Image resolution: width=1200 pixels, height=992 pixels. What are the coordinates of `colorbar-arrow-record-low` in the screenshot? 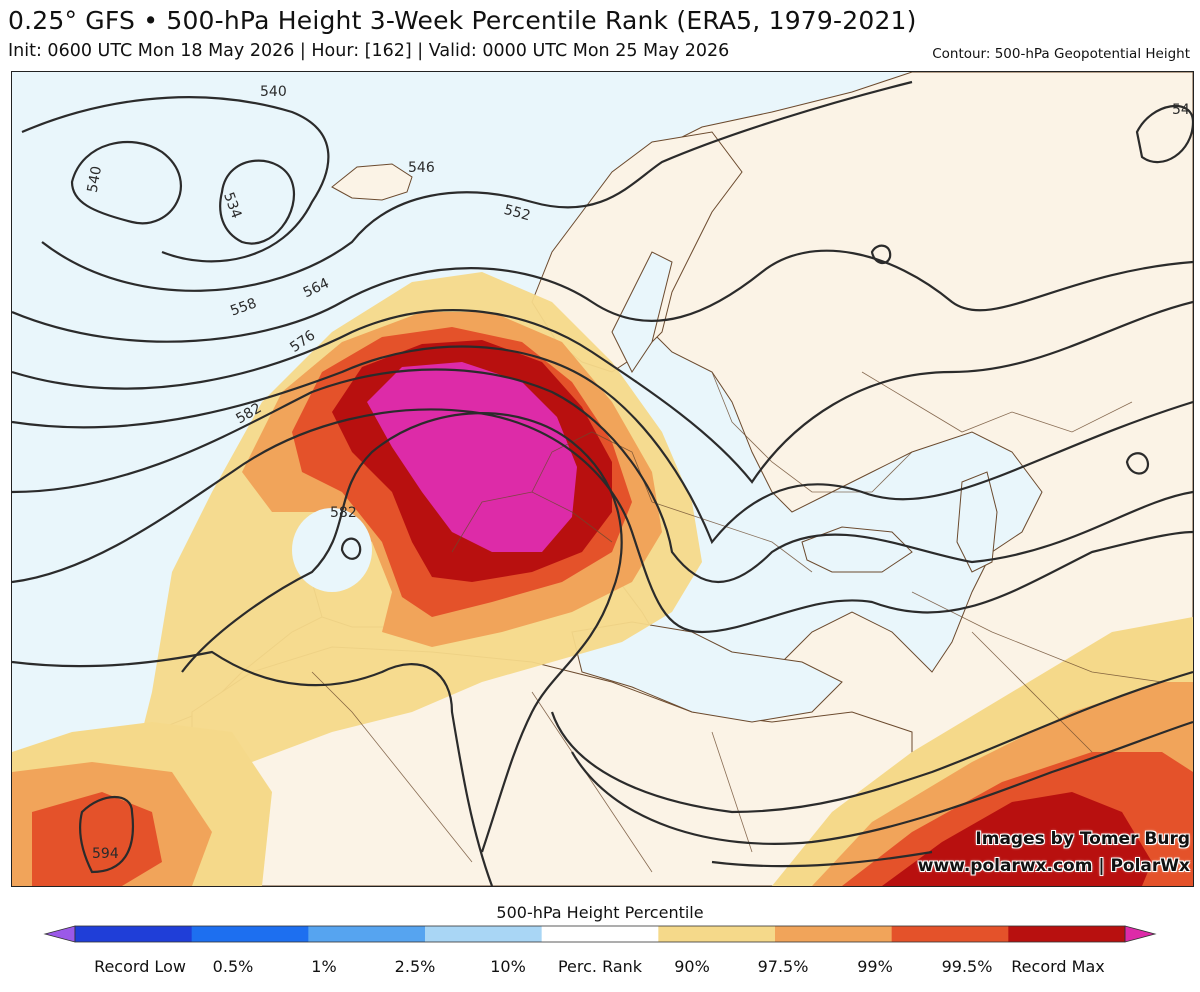 It's located at (59, 934).